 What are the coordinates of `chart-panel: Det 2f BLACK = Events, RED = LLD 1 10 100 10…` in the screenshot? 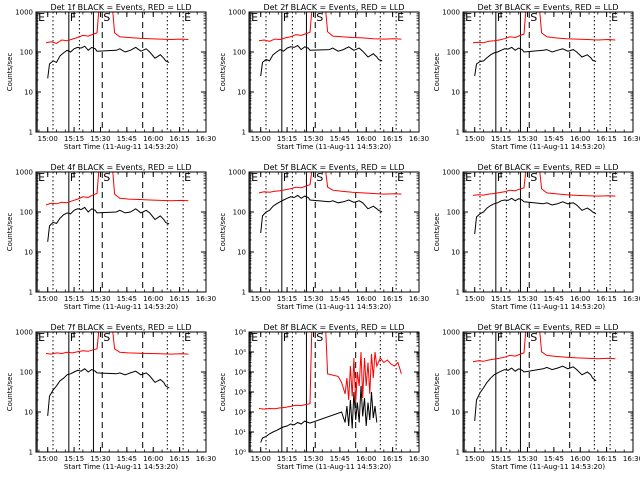 It's located at (324, 77).